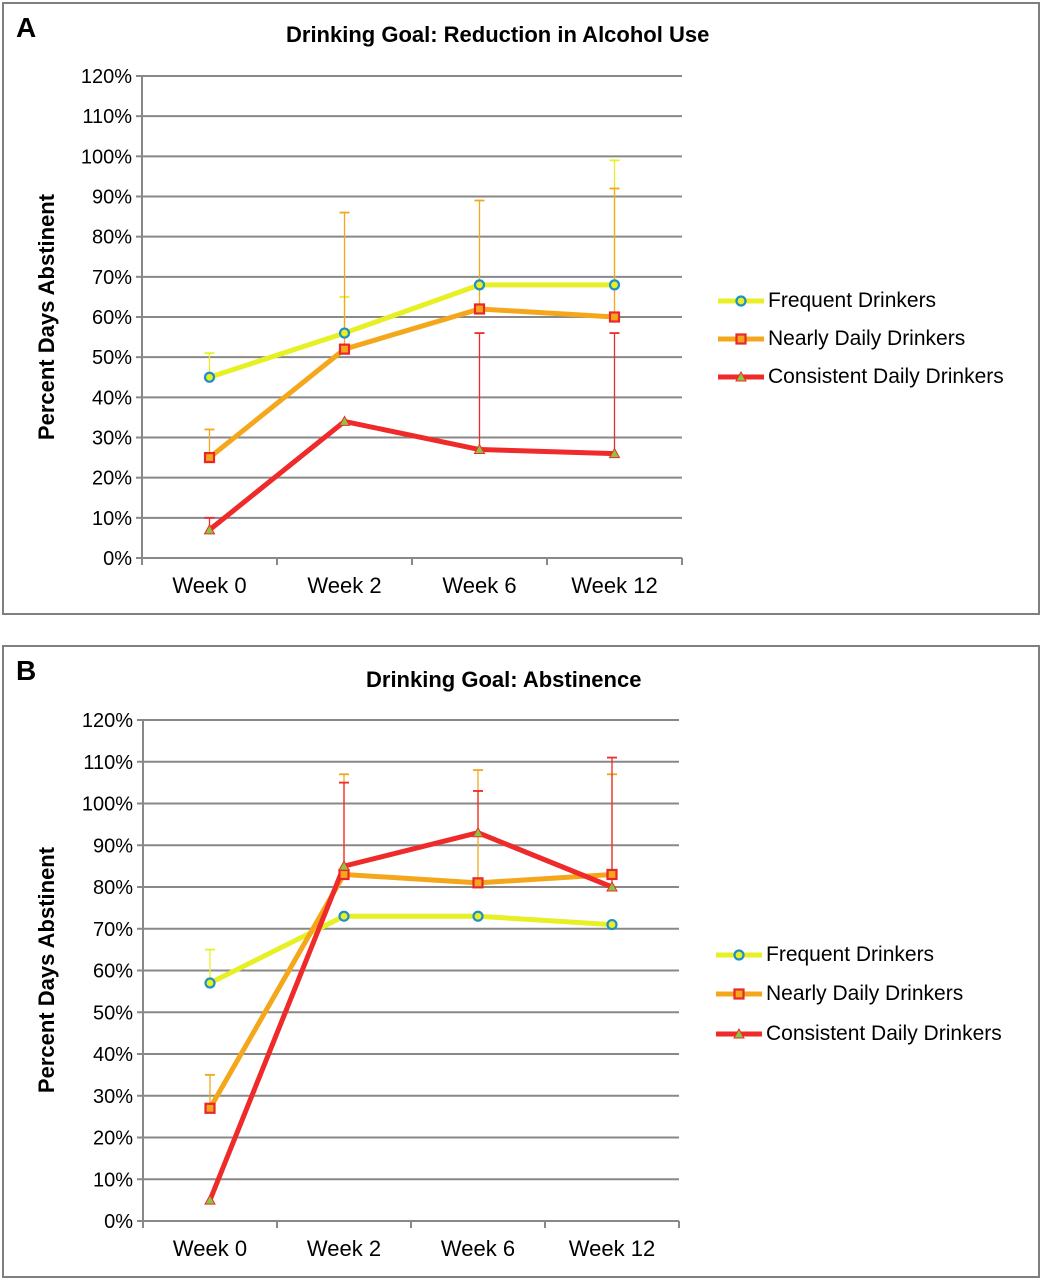 Image resolution: width=1044 pixels, height=1280 pixels. I want to click on panel-label: A, so click(26, 27).